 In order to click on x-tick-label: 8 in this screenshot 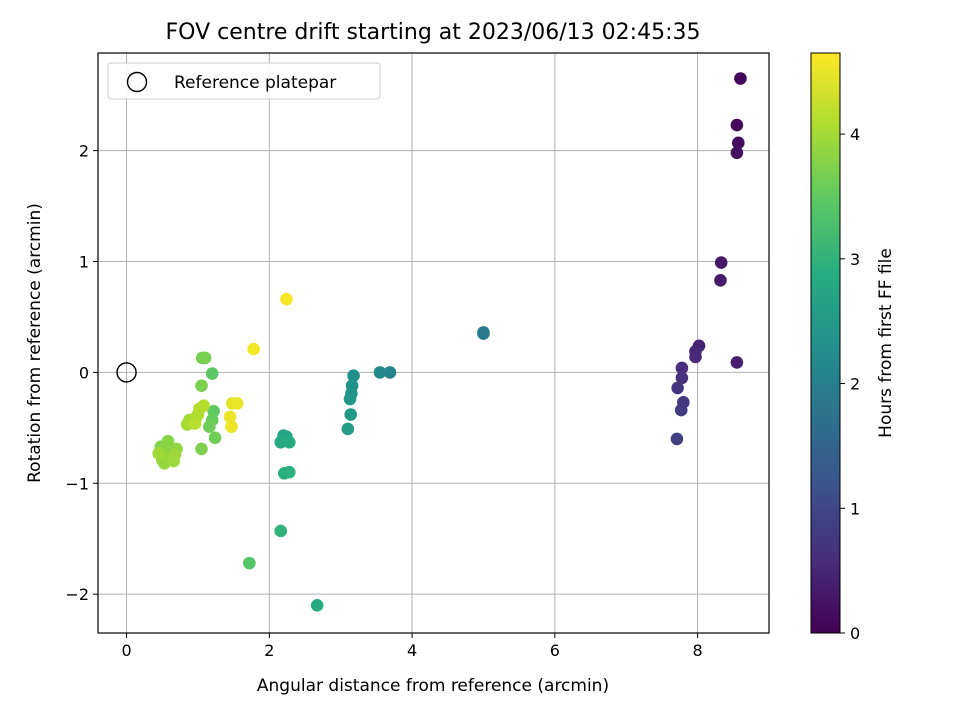, I will do `click(698, 650)`.